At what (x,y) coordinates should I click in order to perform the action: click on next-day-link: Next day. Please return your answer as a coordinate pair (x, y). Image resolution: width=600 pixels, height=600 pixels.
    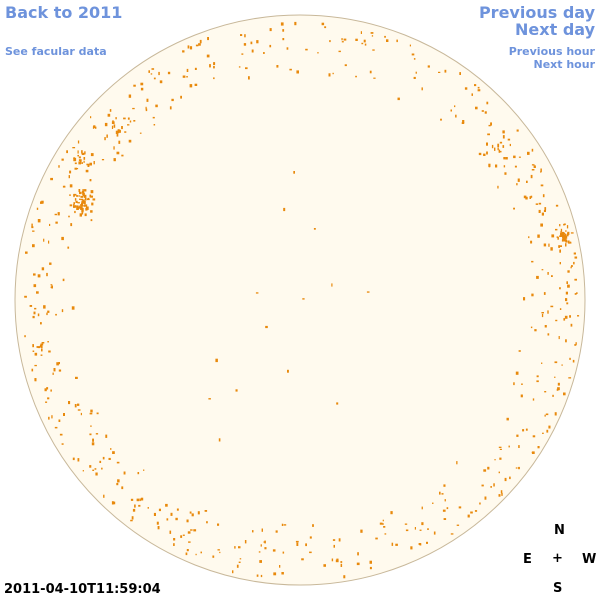
    Looking at the image, I should click on (555, 29).